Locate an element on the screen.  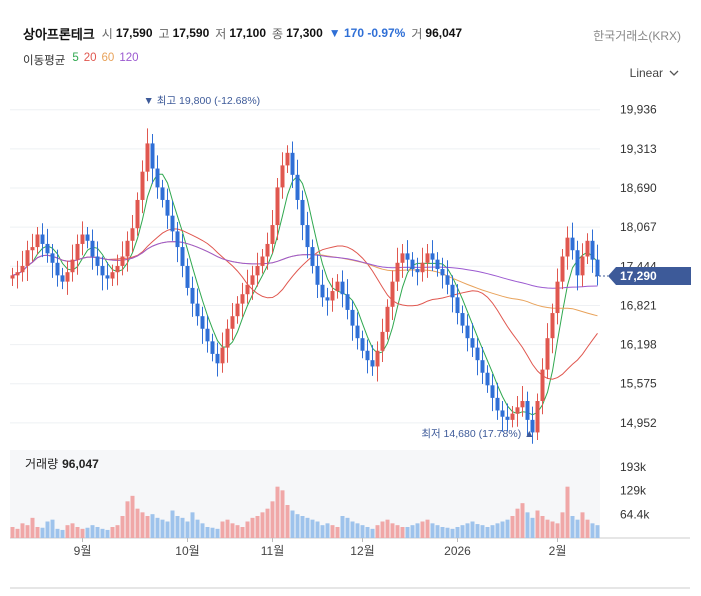
volume-bars is located at coordinates (305, 512).